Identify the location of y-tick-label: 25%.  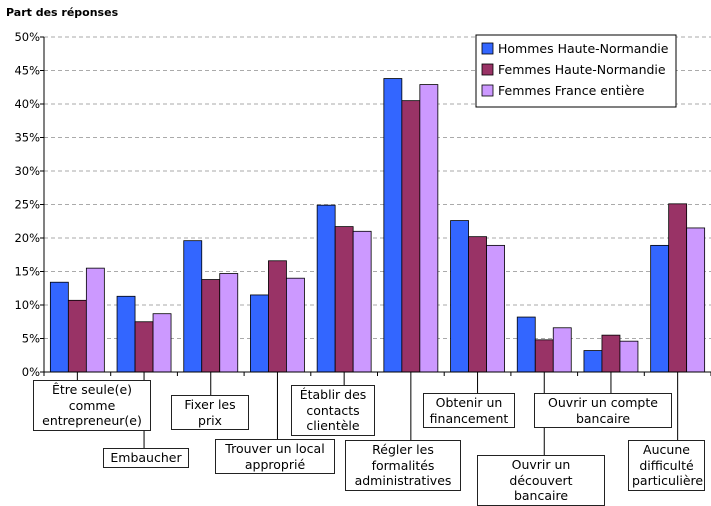
(27, 205).